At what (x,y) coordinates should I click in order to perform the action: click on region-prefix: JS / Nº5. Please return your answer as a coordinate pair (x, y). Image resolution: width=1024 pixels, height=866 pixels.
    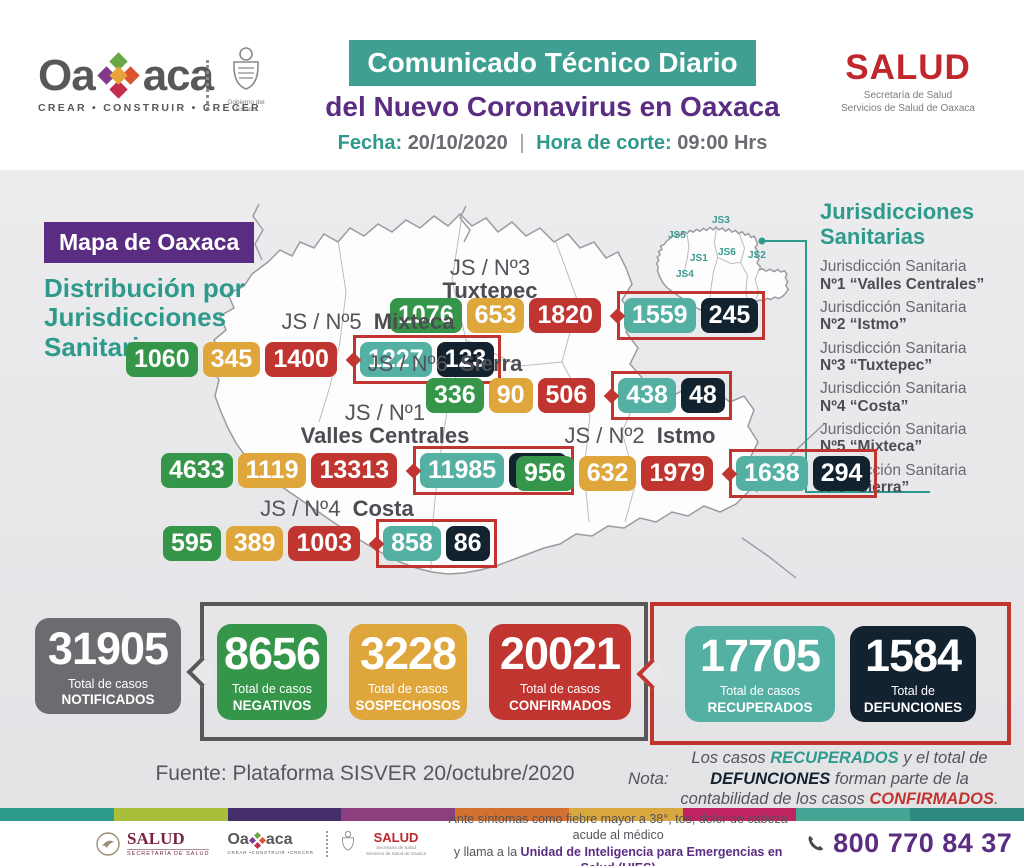
    Looking at the image, I should click on (321, 321).